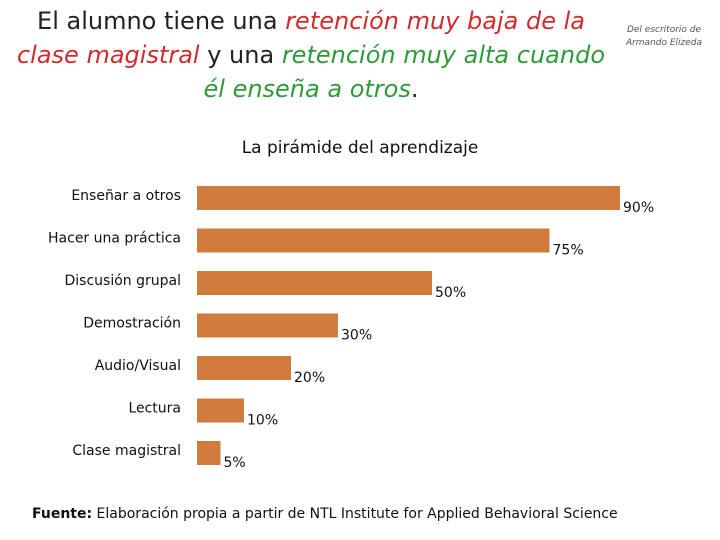  Describe the element at coordinates (414, 89) in the screenshot. I see `title-part-5: .` at that location.